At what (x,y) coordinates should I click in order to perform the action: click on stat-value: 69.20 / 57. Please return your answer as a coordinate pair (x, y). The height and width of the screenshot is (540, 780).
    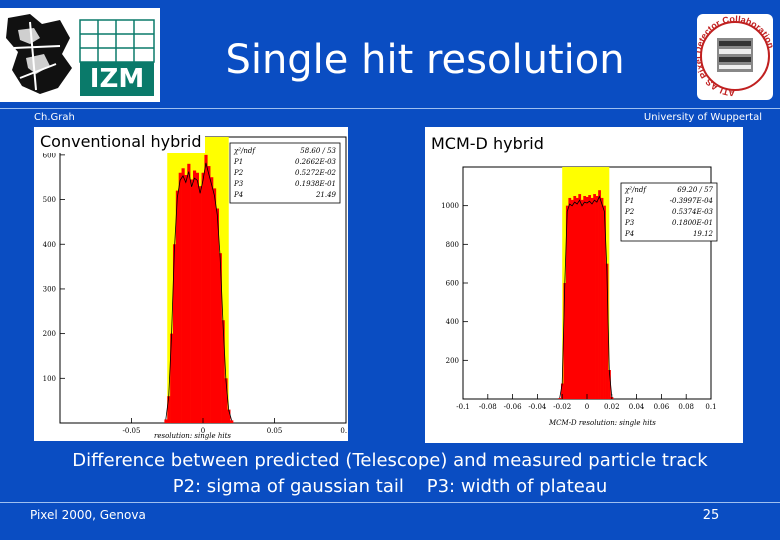
    Looking at the image, I should click on (695, 190).